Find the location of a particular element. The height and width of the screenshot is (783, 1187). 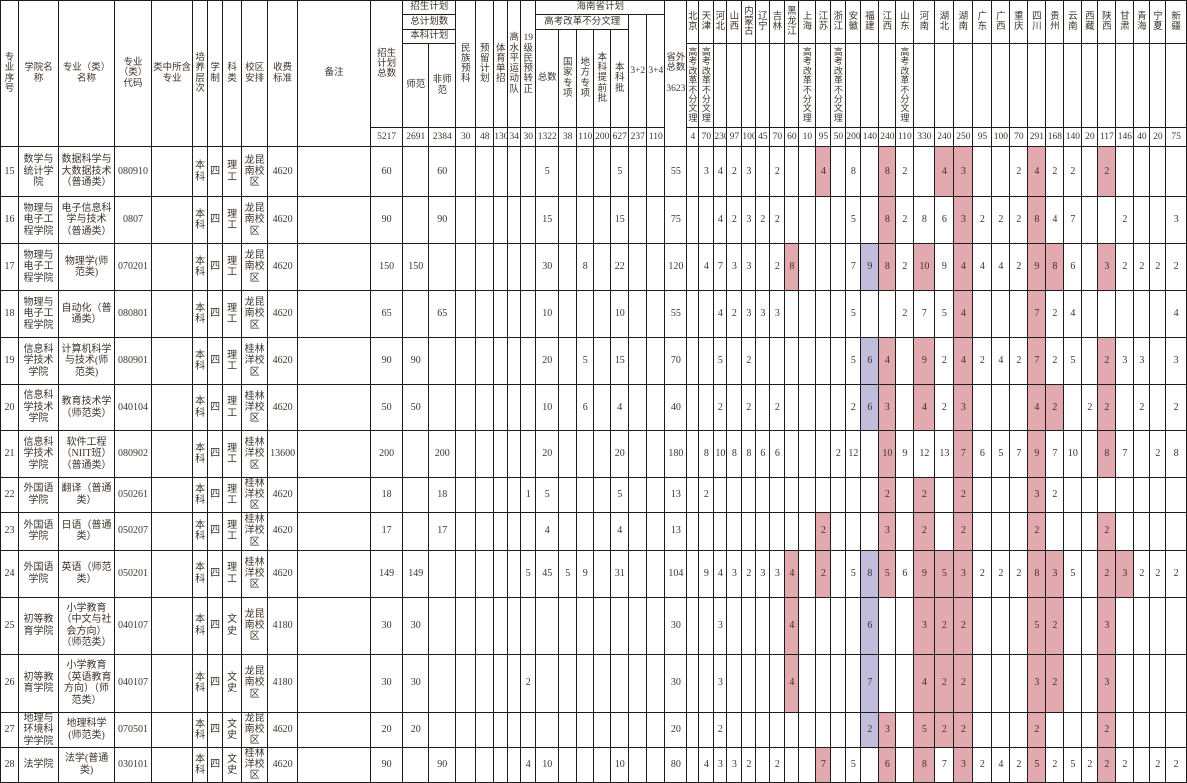

cell-22-zj is located at coordinates (838, 495).